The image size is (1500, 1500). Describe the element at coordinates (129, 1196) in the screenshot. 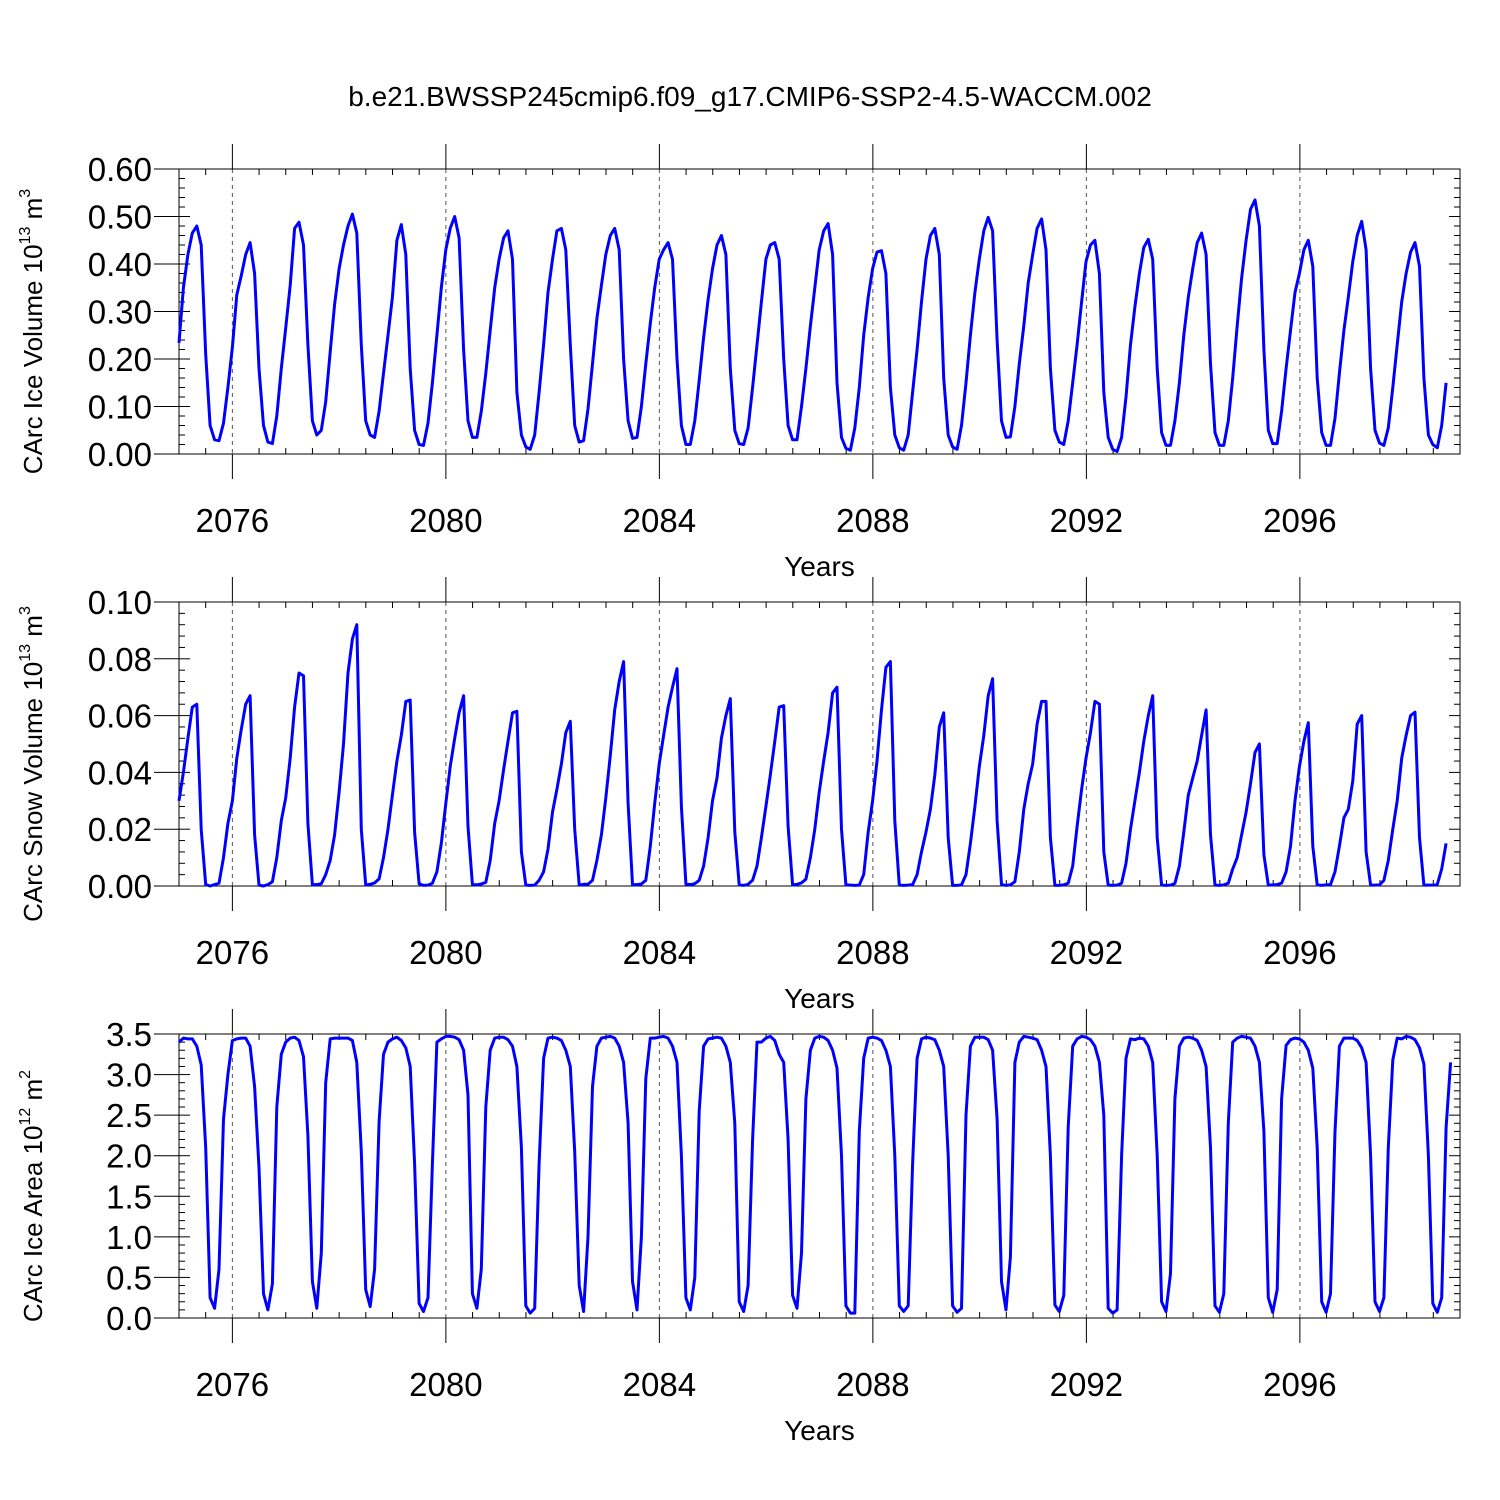

I see `y-tick-label: 1.5` at that location.